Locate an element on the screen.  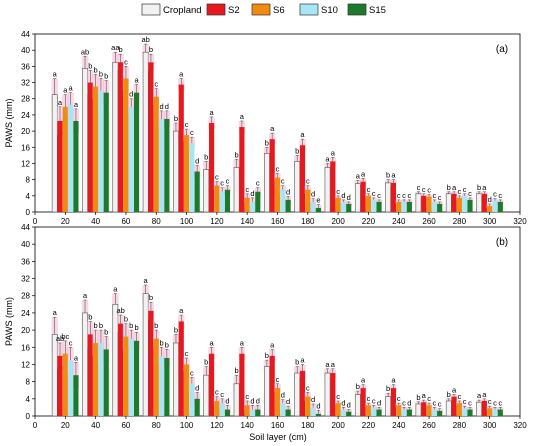
y-tick-label: 0 is located at coordinates (28, 416).